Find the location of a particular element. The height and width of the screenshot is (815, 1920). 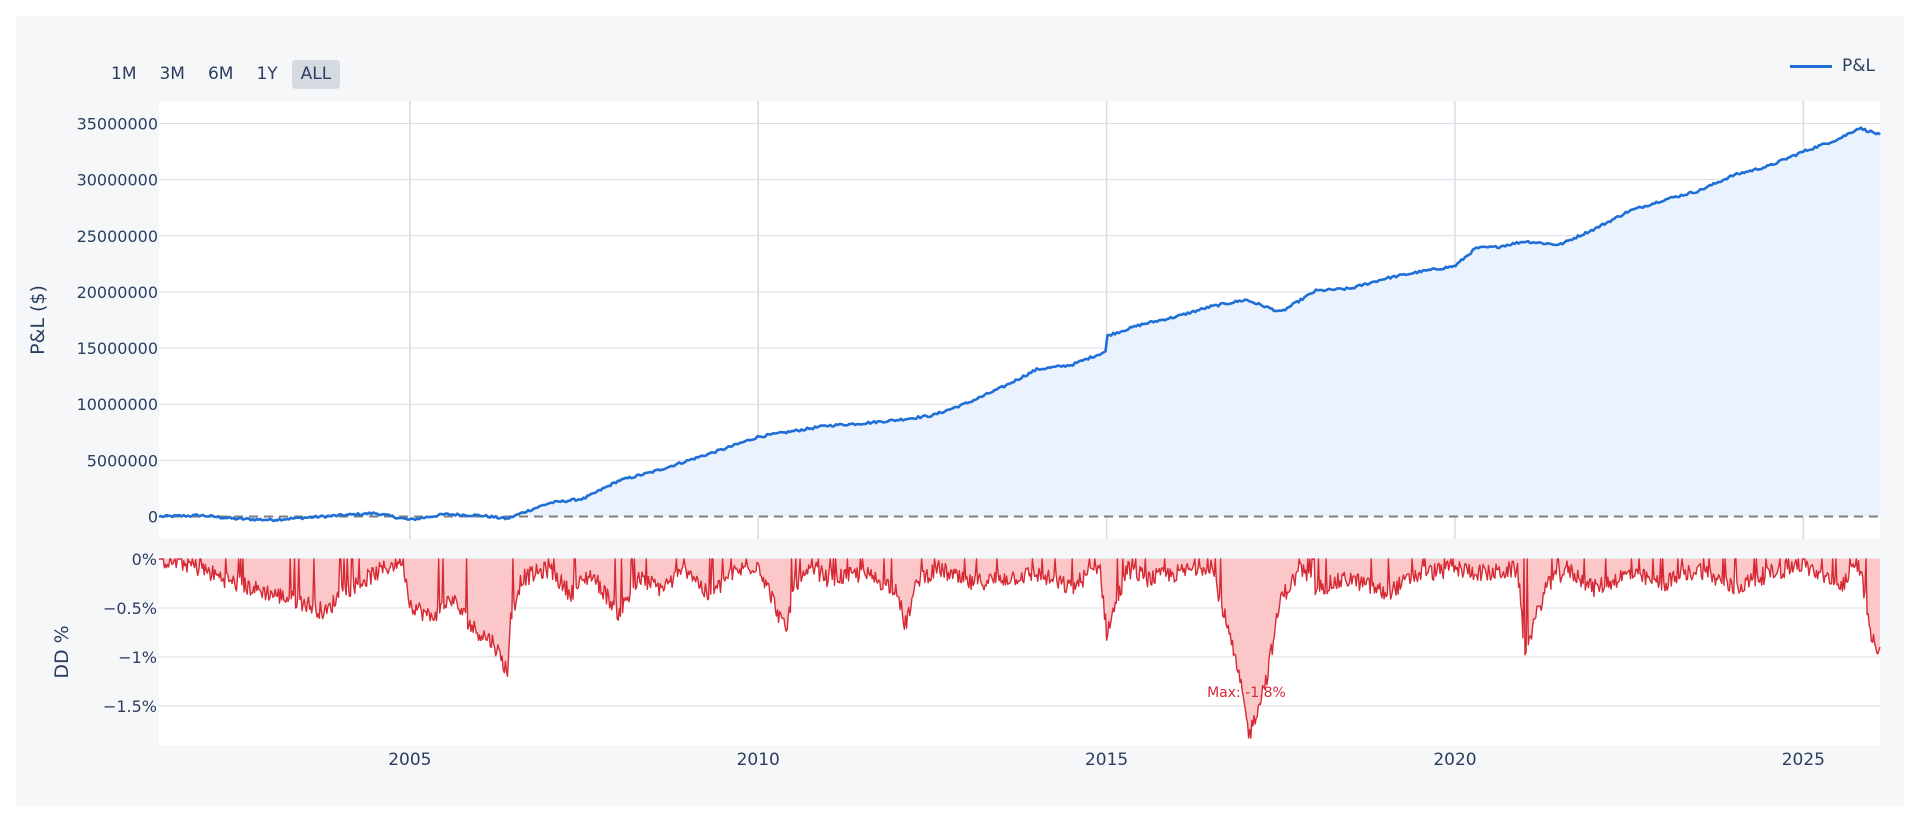

legend-label-pnl: P&L is located at coordinates (1858, 66).